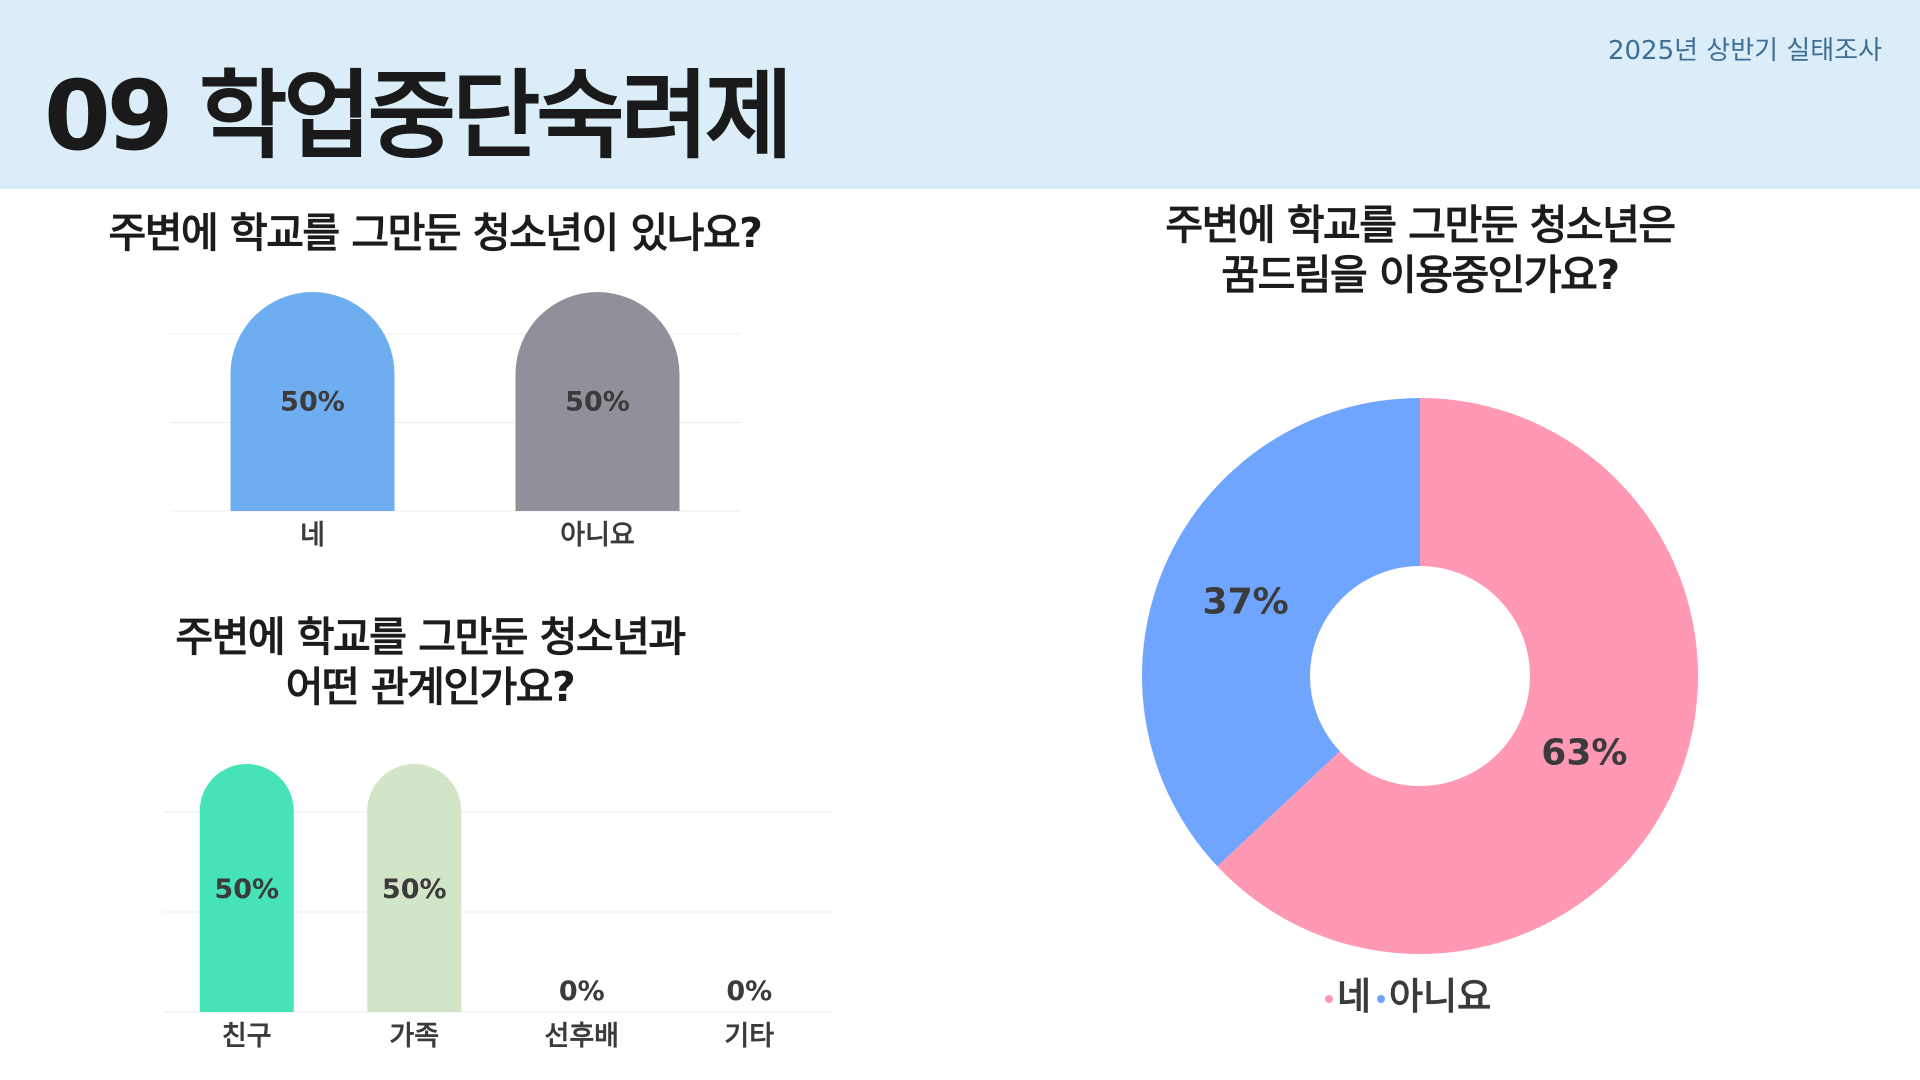  Describe the element at coordinates (581, 1036) in the screenshot. I see `q2-category-label-3: 선후배` at that location.